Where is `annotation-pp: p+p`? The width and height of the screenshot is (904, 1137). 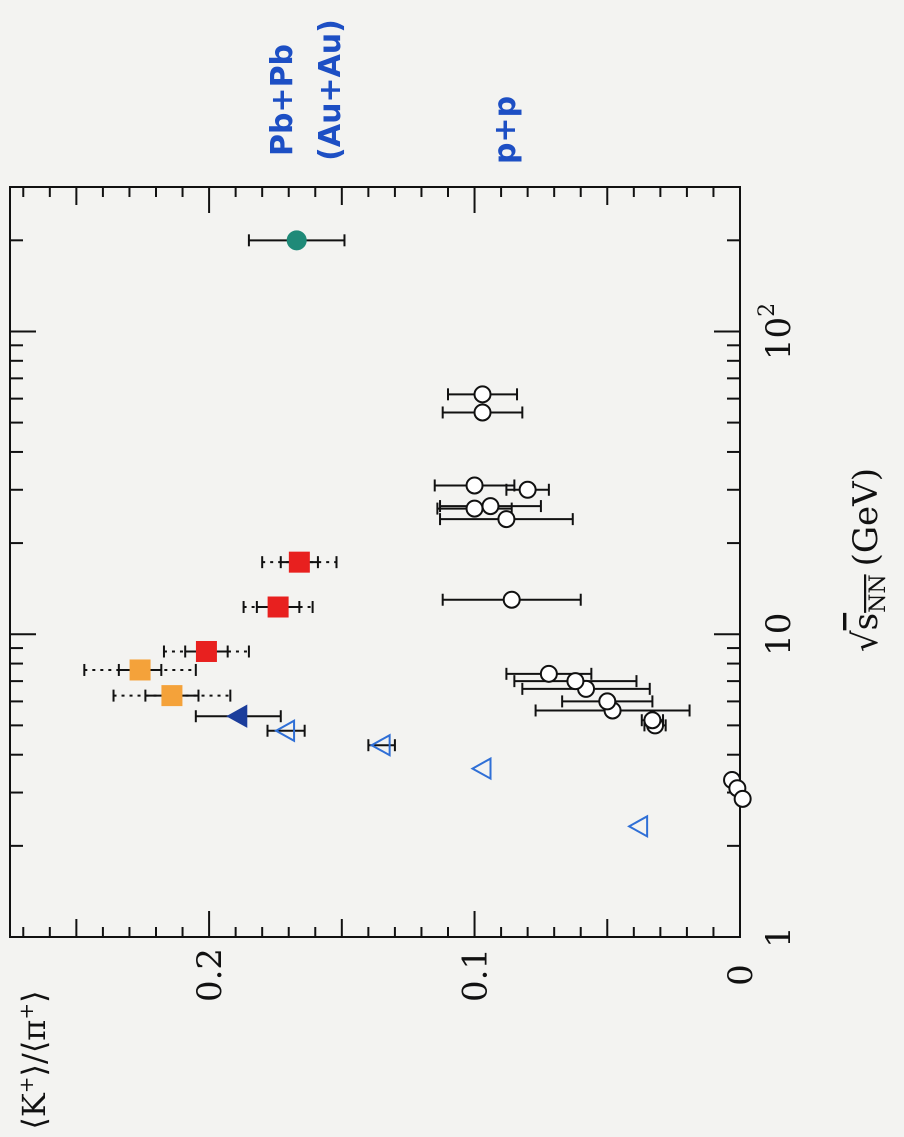
annotation-pp: p+p is located at coordinates (505, 130).